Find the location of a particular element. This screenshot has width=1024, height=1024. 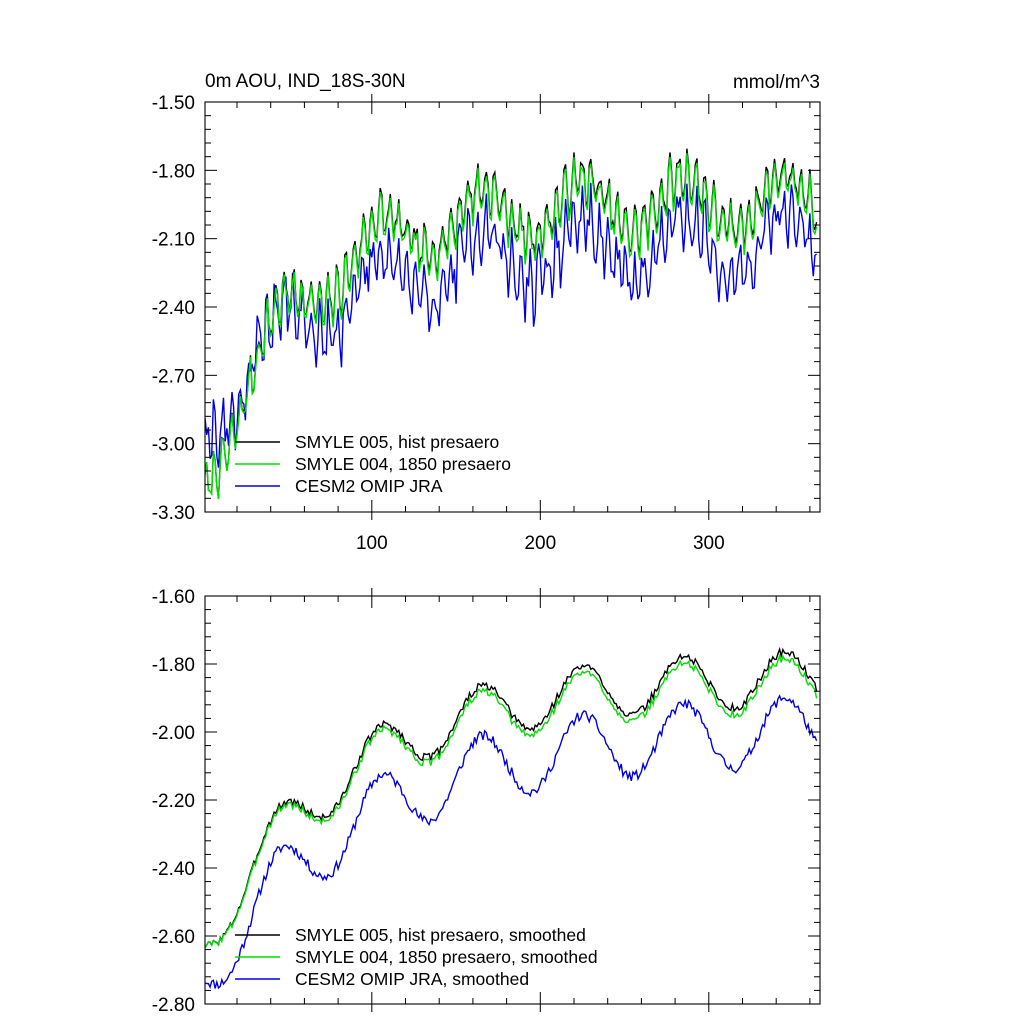

y-tick-label: -2.60 is located at coordinates (173, 937).